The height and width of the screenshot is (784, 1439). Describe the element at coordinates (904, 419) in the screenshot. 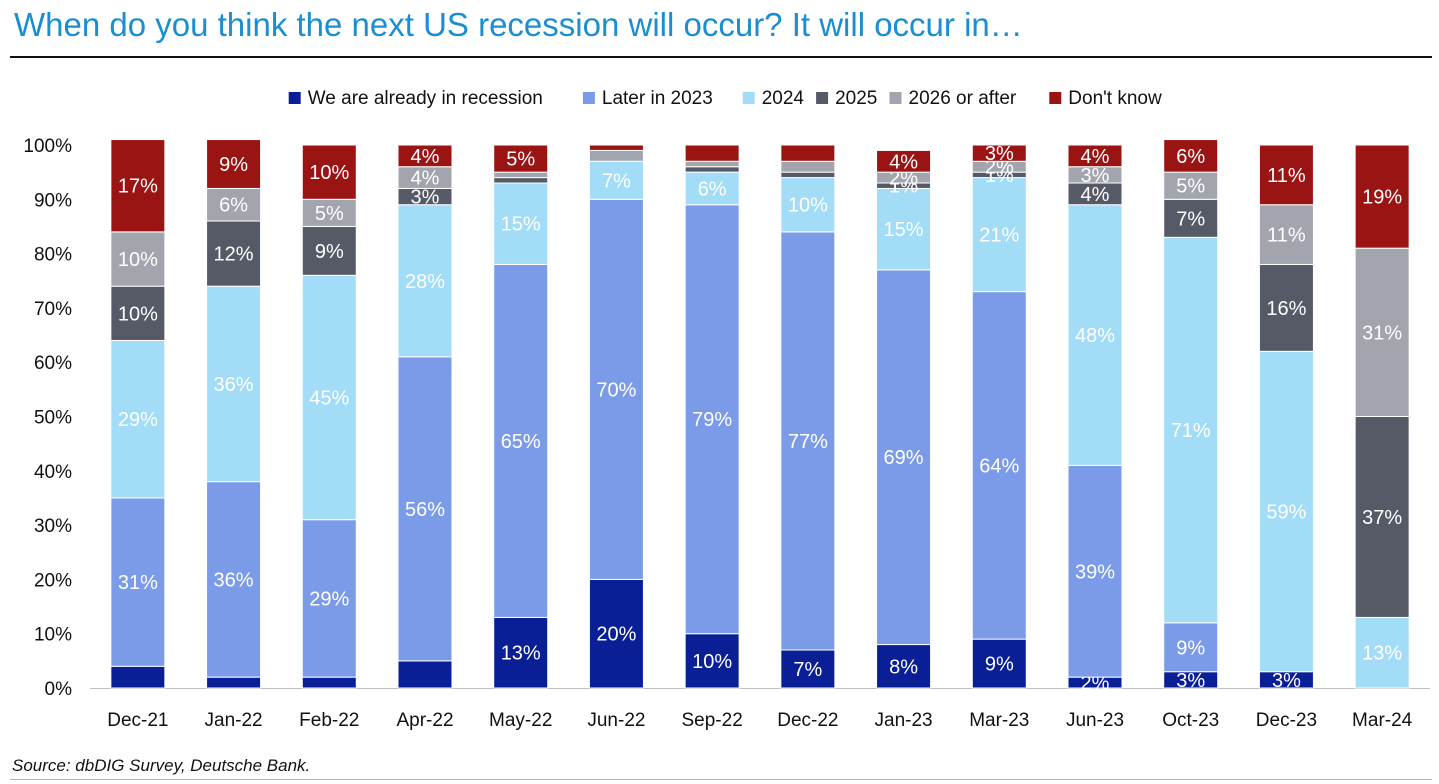

I see `bar-column-Jan-23: 8%69%15%1%2%4%` at that location.